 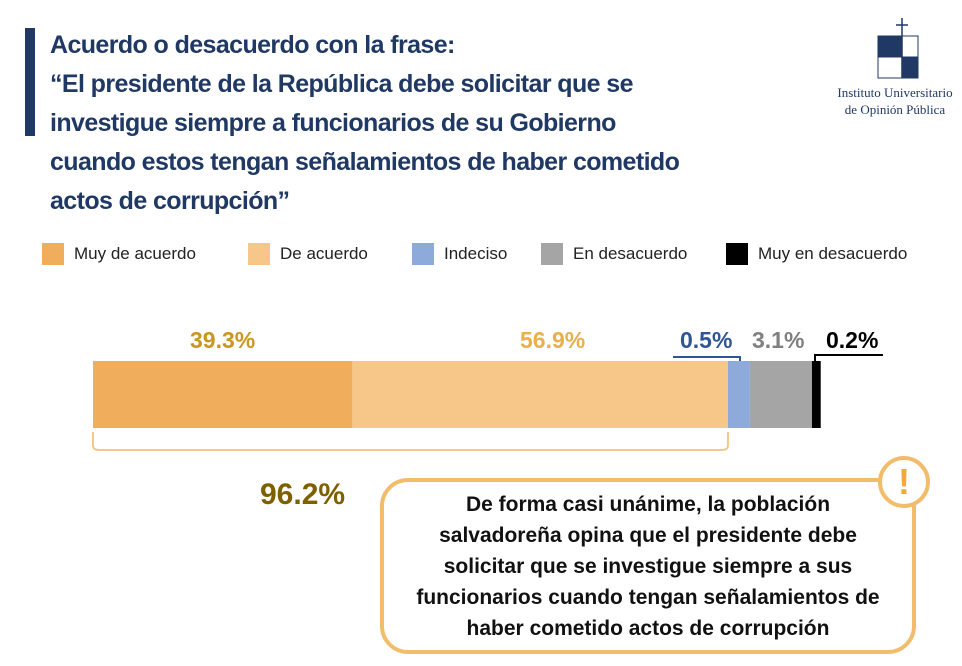 What do you see at coordinates (223, 340) in the screenshot?
I see `data-label: 39.3%` at bounding box center [223, 340].